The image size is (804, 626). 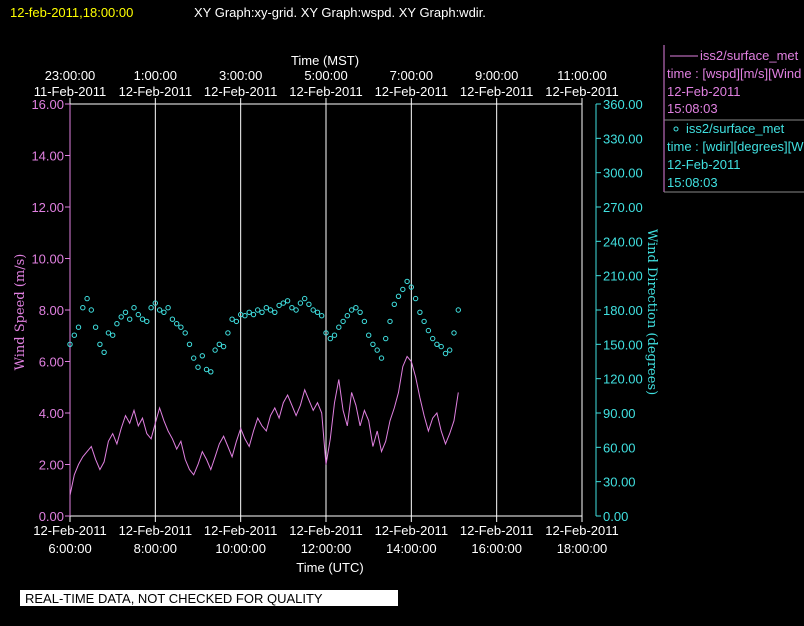 What do you see at coordinates (496, 548) in the screenshot?
I see `bottom-tick-time: 16:00:00` at bounding box center [496, 548].